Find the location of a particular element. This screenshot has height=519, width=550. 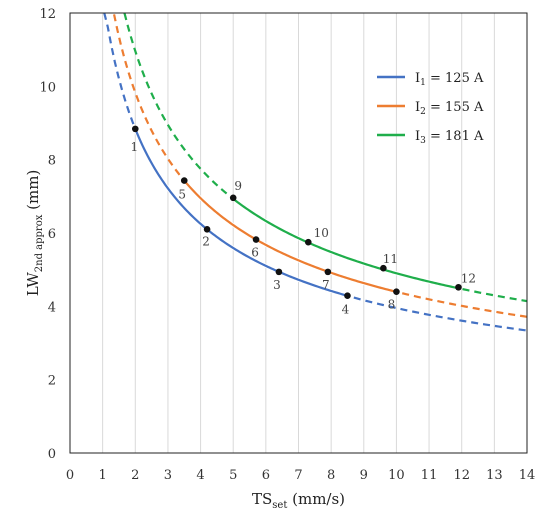

y-tick-label: 8 is located at coordinates (52, 161).